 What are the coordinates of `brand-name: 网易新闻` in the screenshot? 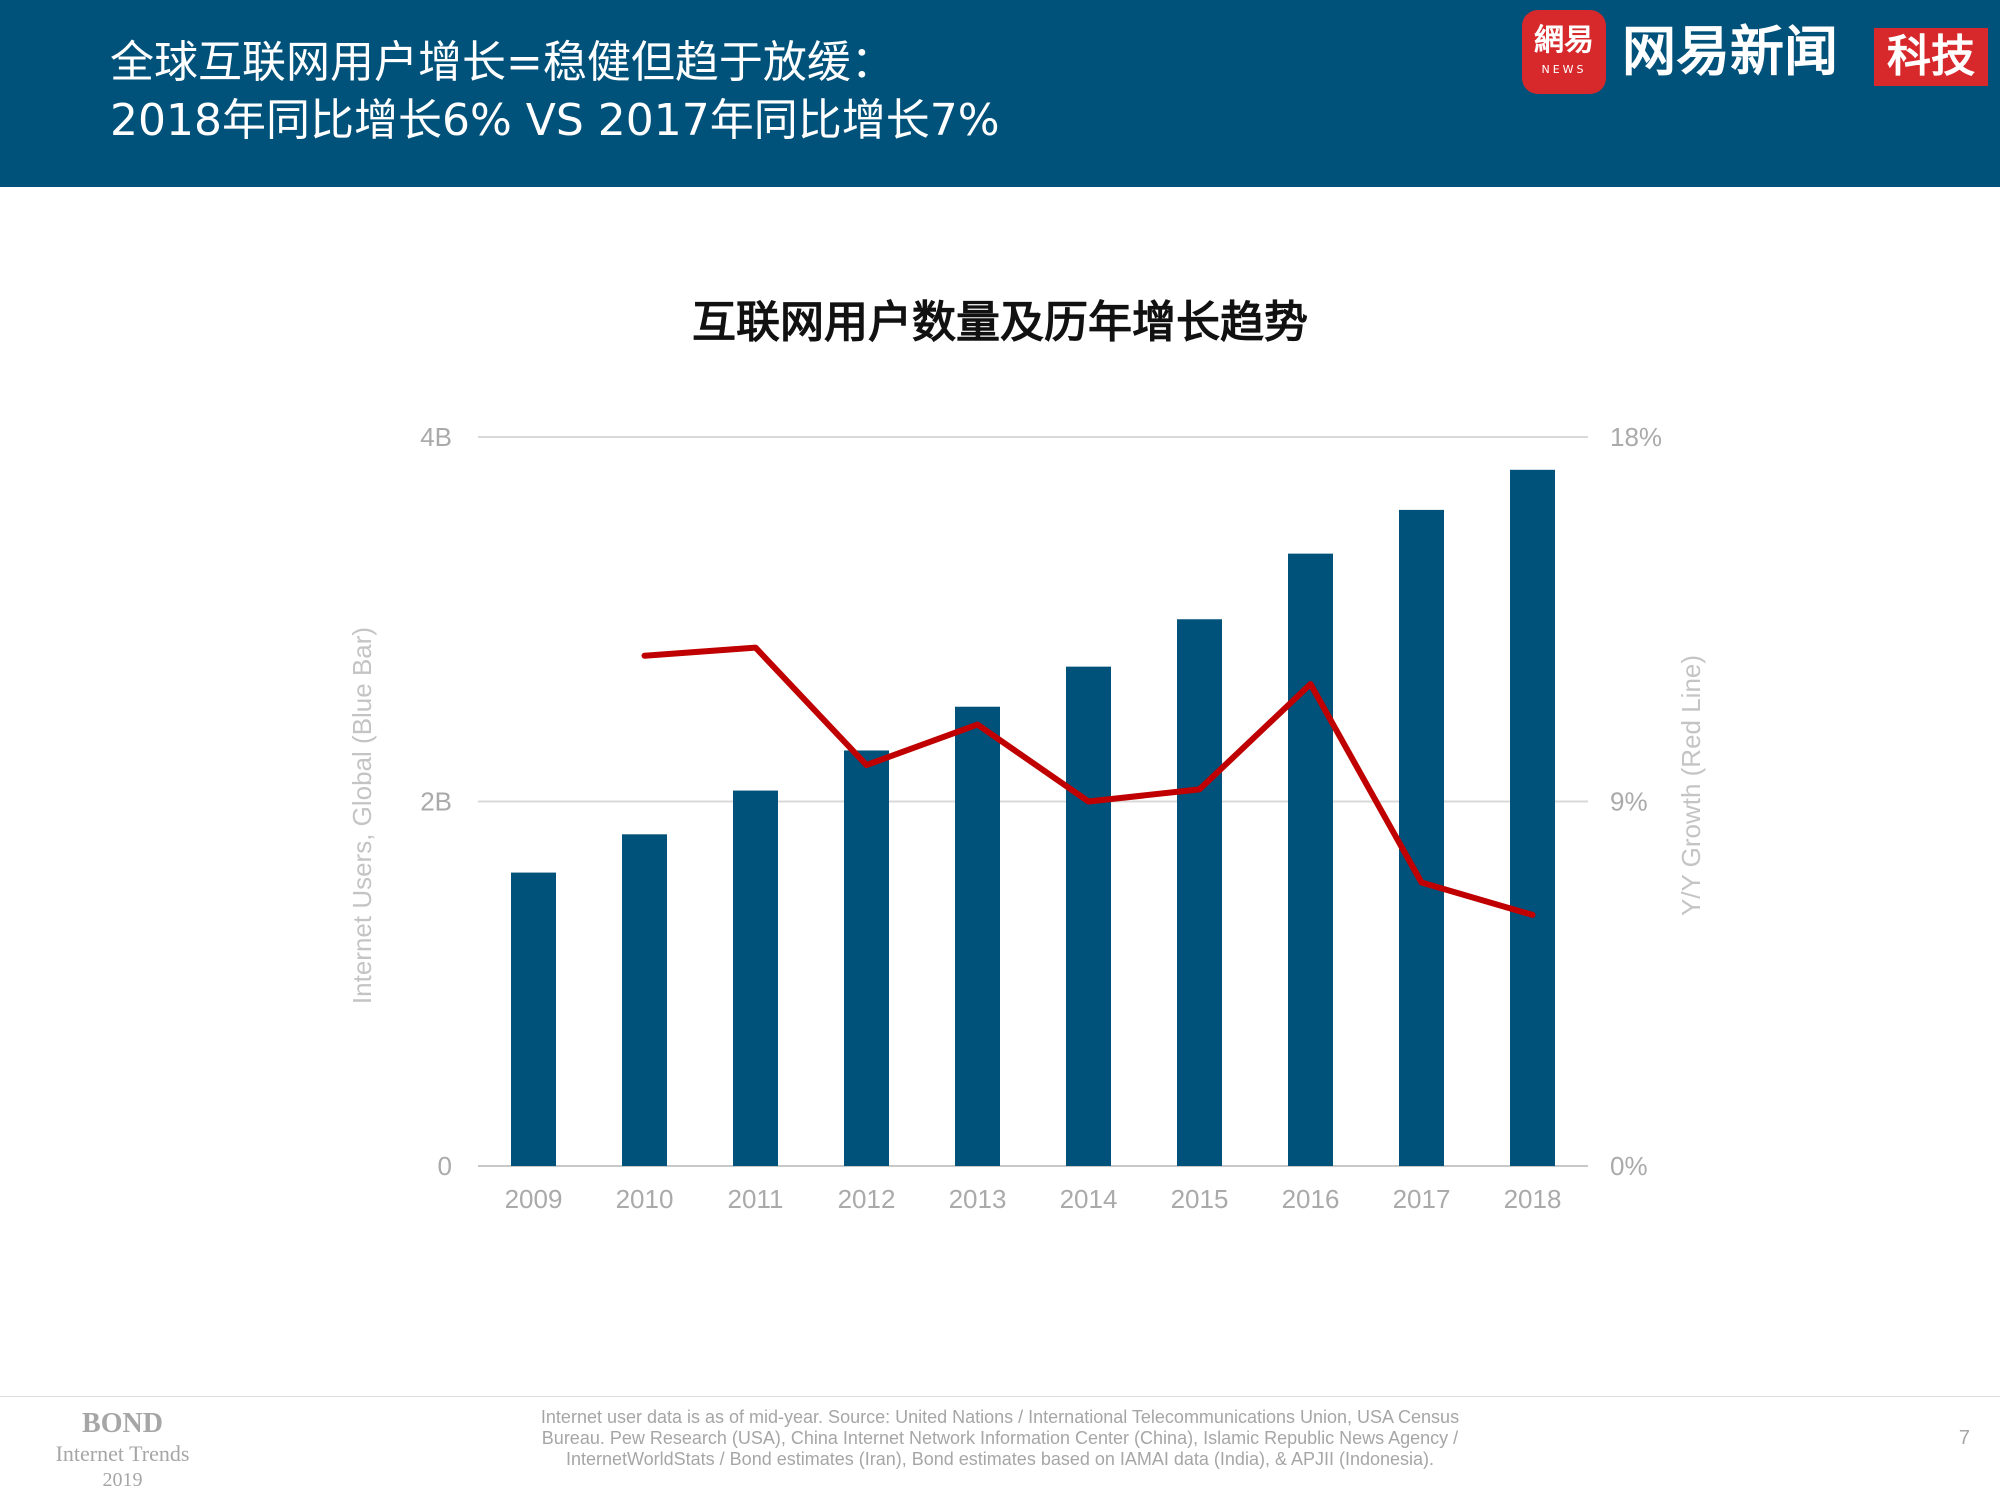 It's located at (1730, 51).